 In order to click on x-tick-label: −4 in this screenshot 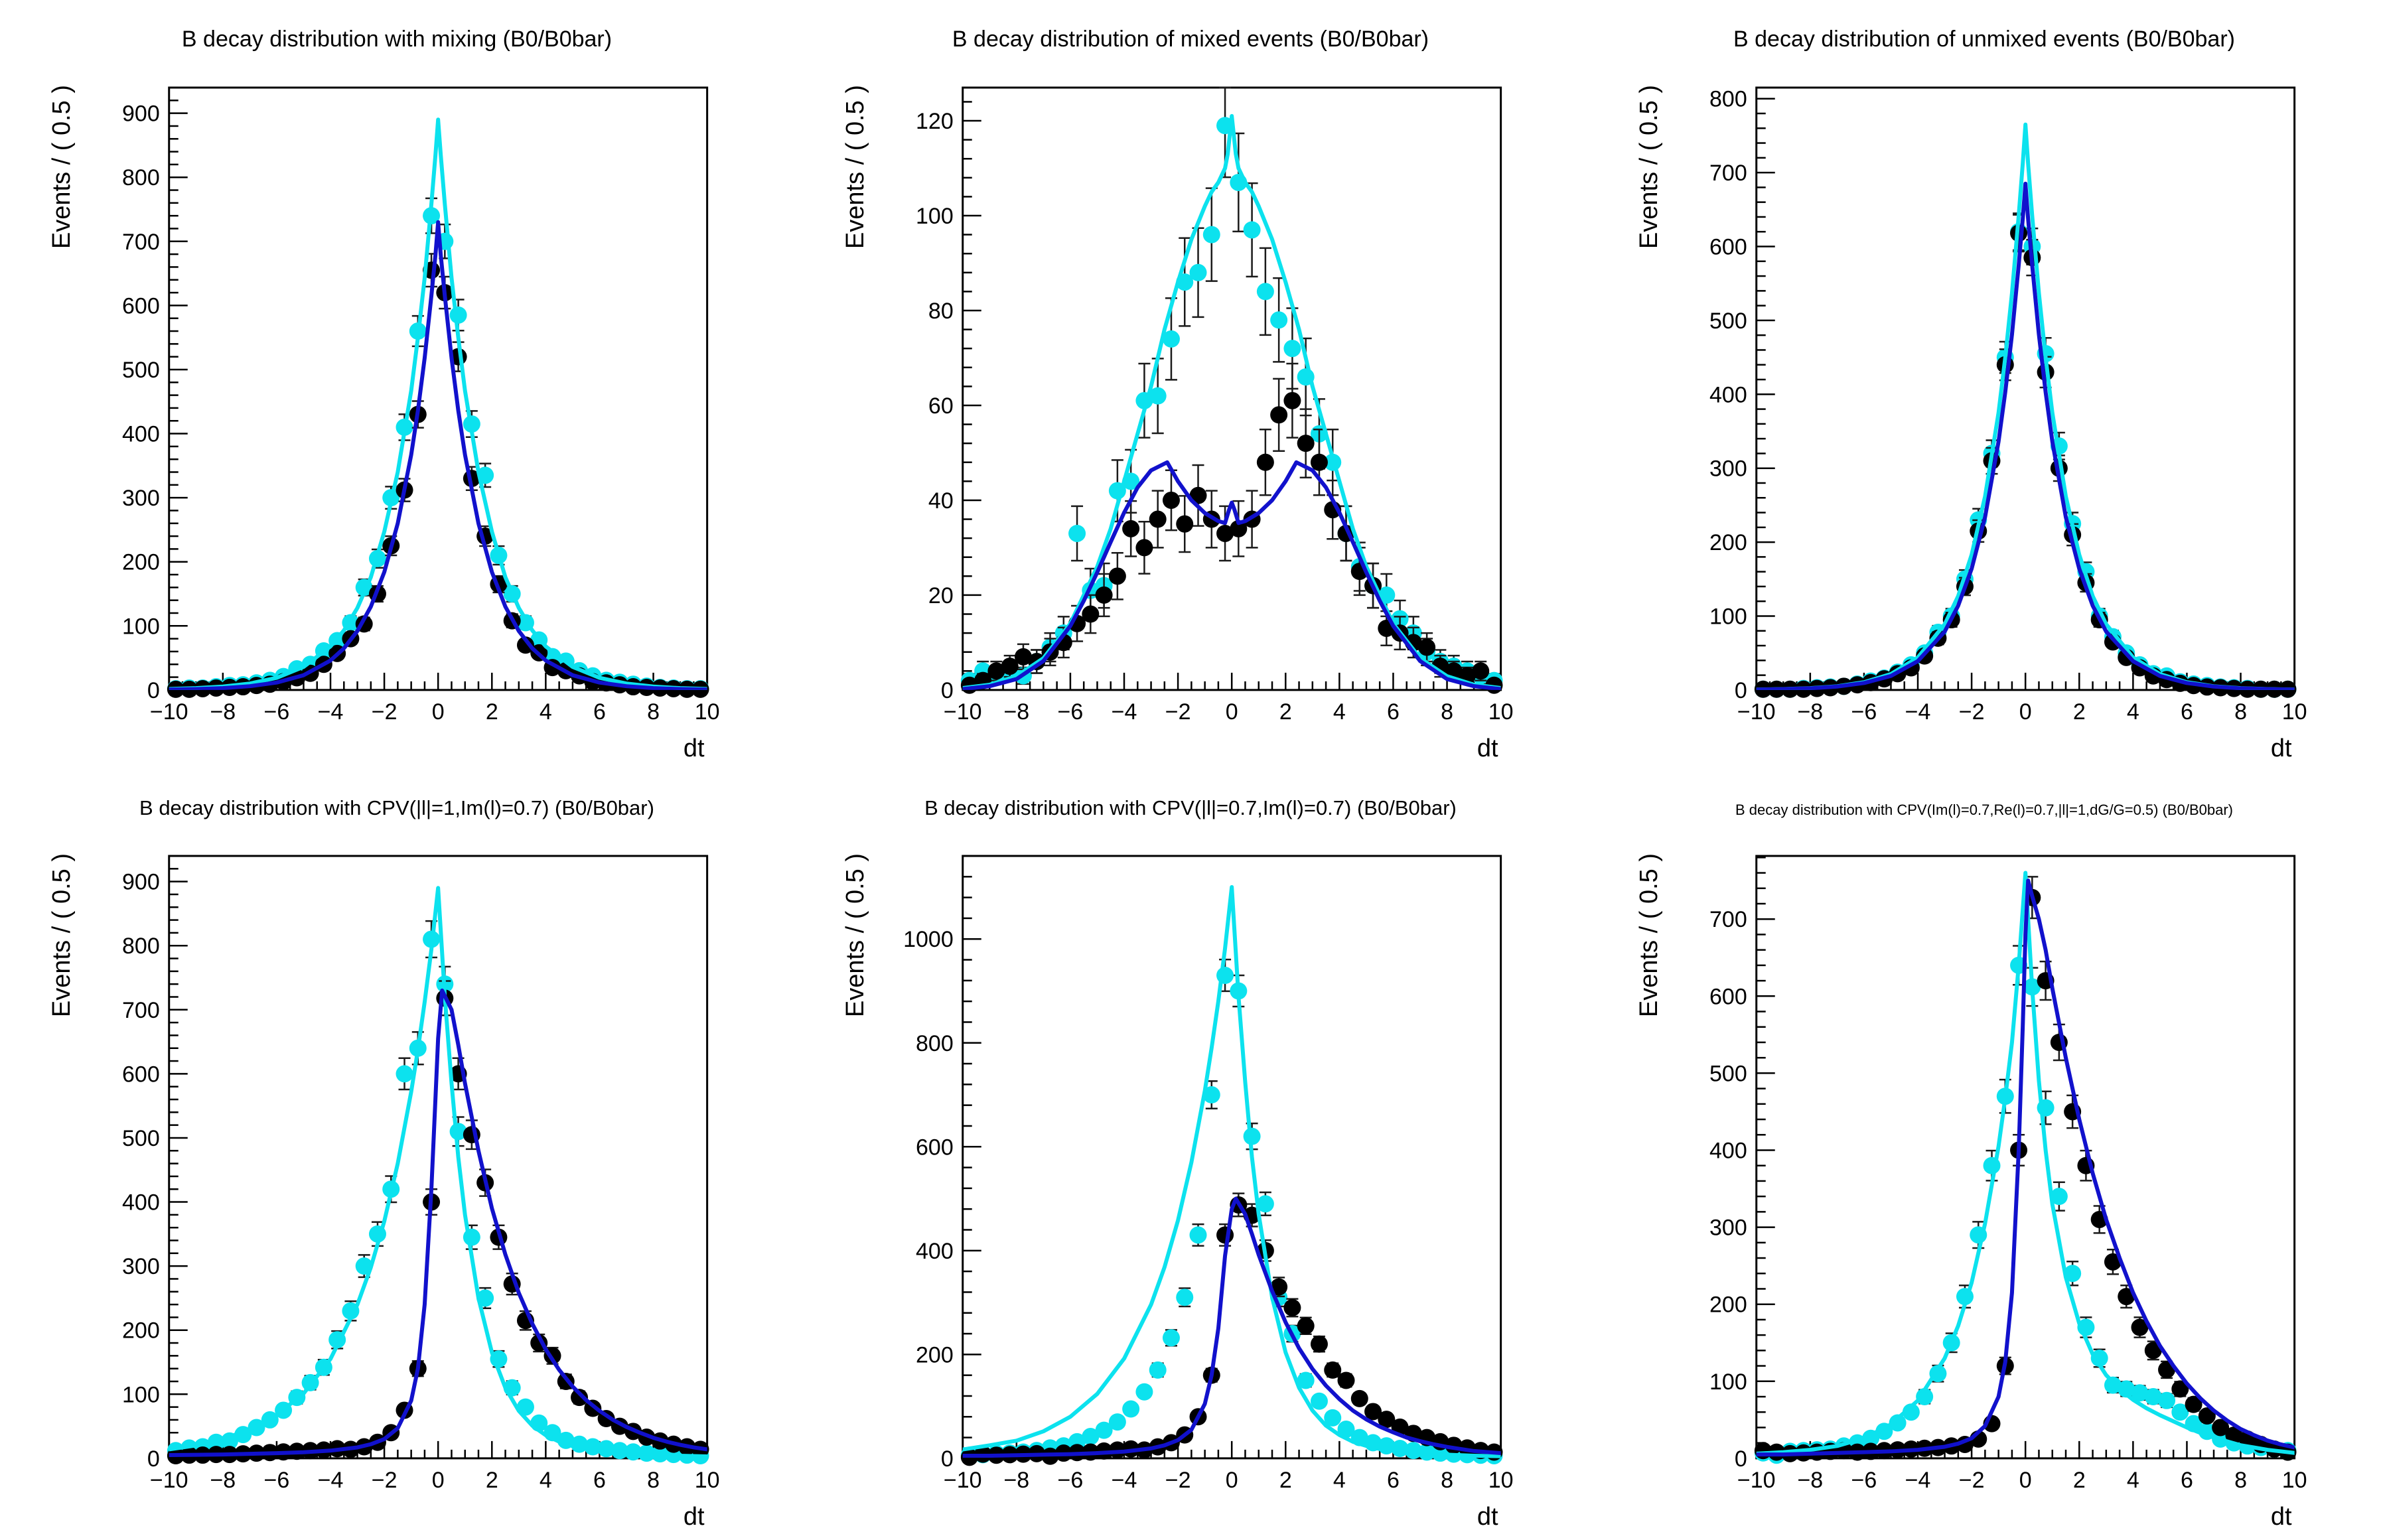, I will do `click(1124, 712)`.